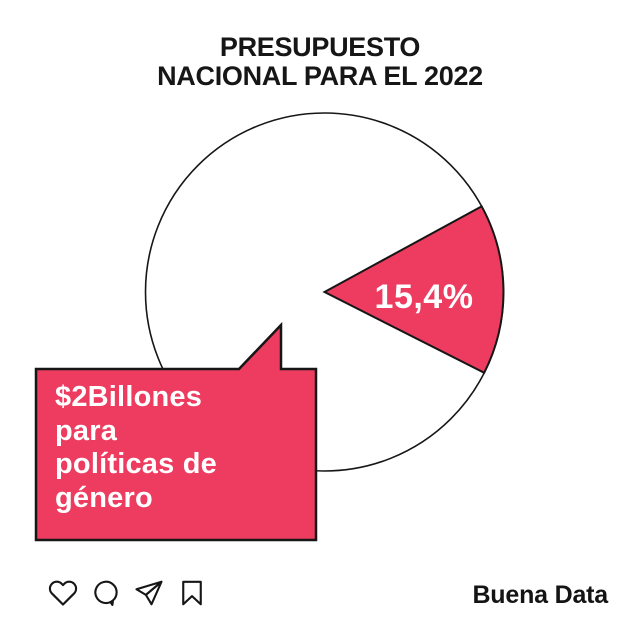 The image size is (640, 640). I want to click on save-bookmark-icon, so click(192, 593).